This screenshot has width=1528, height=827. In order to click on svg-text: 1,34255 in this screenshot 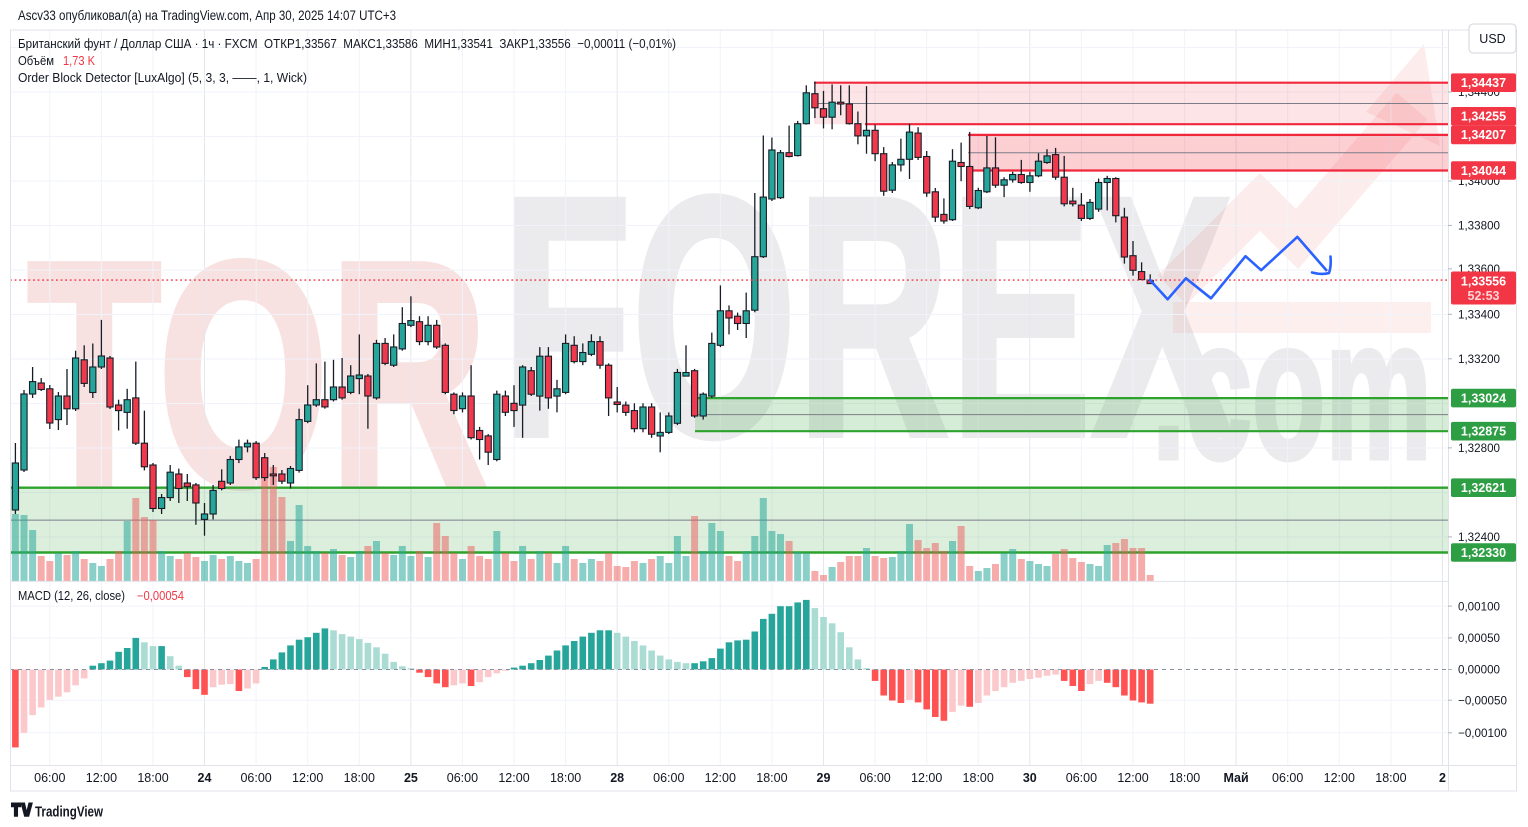, I will do `click(1483, 117)`.